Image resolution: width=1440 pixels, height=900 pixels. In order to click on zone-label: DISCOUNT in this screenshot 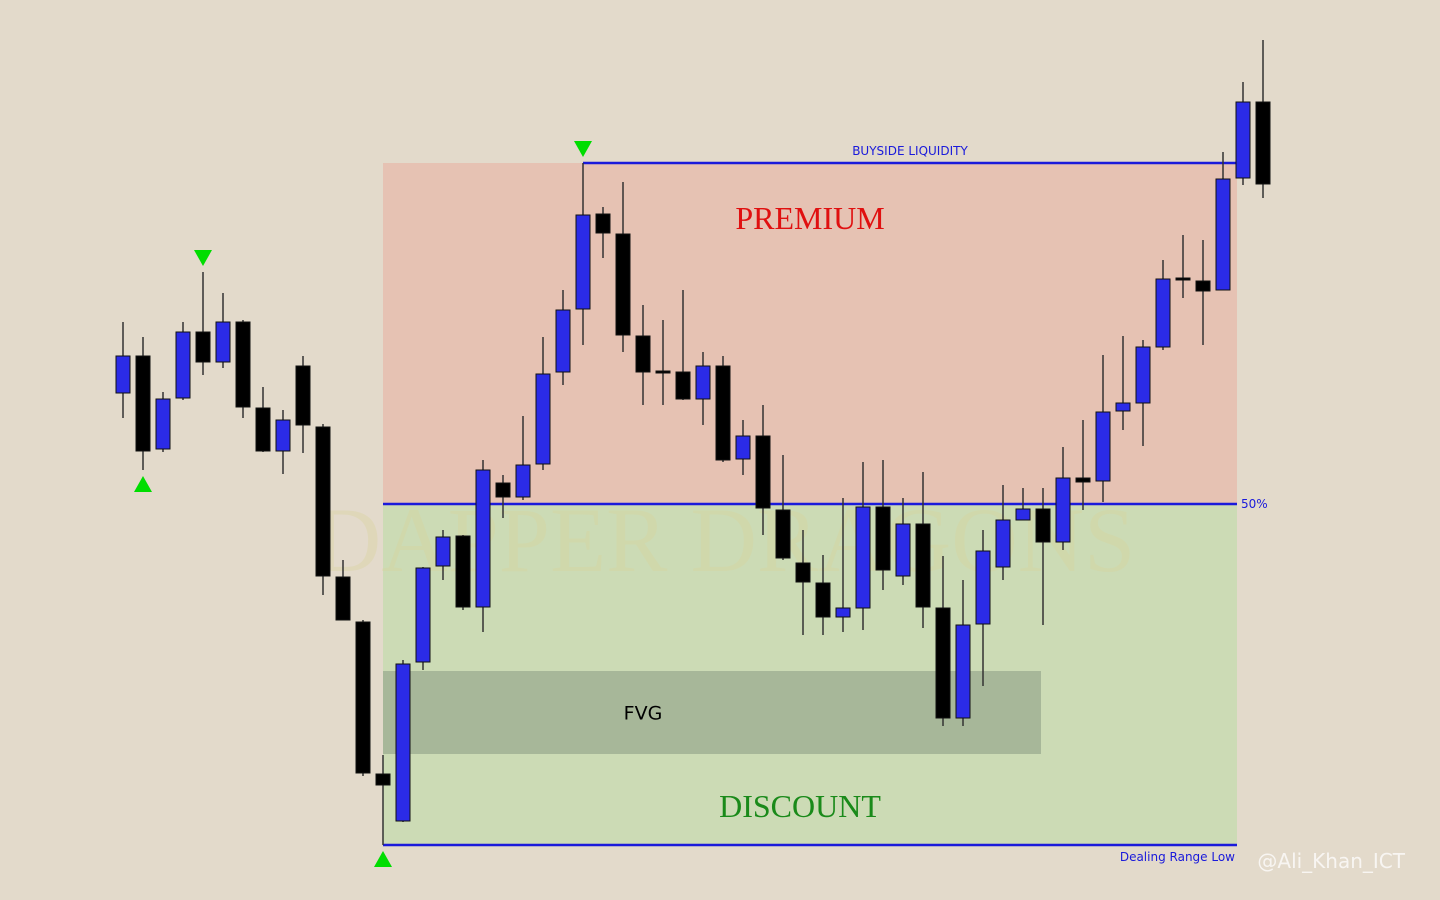, I will do `click(800, 806)`.